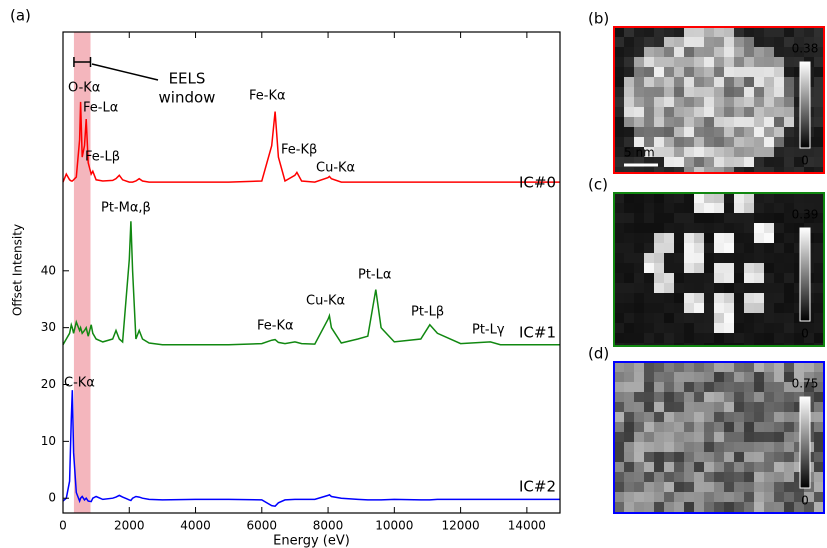 The image size is (827, 548). What do you see at coordinates (125, 72) in the screenshot?
I see `eels-pointer` at bounding box center [125, 72].